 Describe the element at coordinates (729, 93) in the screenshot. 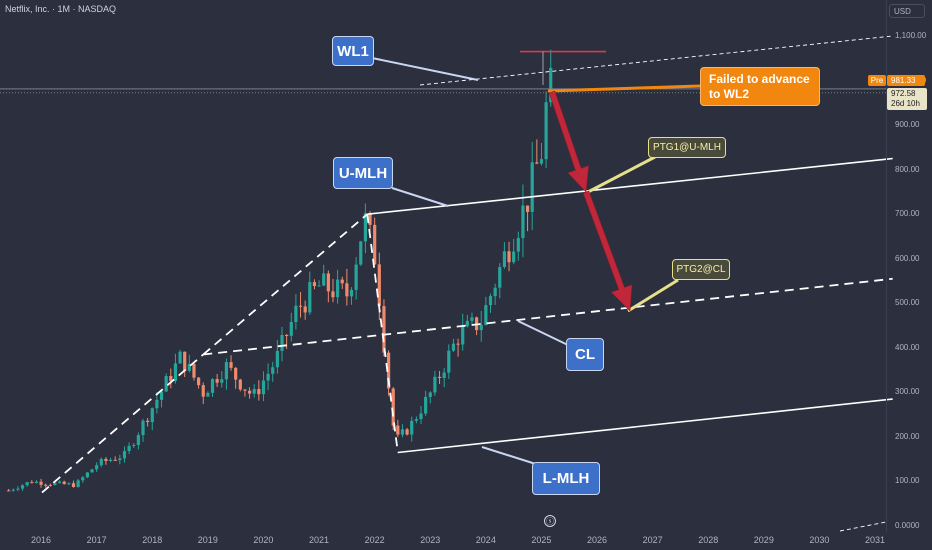

I see `failed-line-2: to WL2` at that location.